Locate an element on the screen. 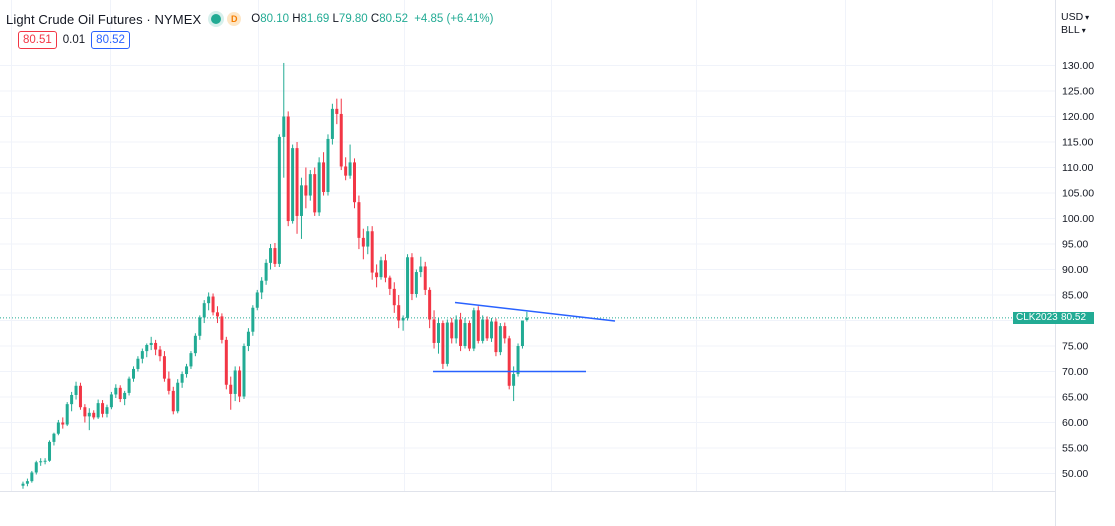 This screenshot has height=526, width=1115. price-tick-label: 105.00 is located at coordinates (1078, 194).